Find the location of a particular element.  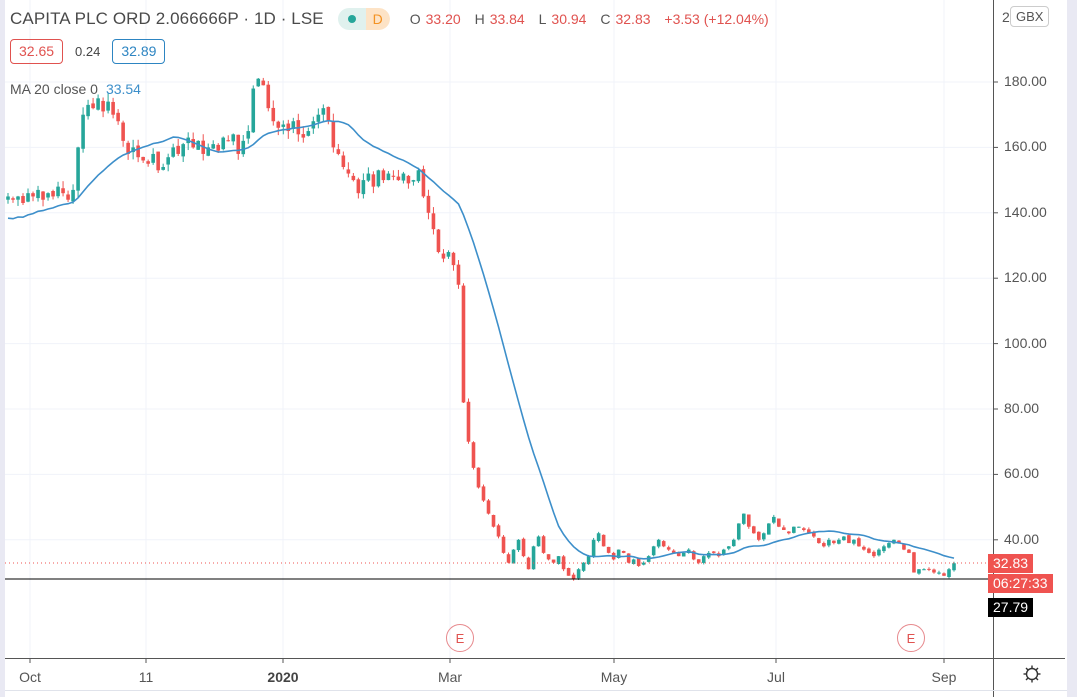

bid-ask-row: 32.65 0.24 32.89 is located at coordinates (88, 51).